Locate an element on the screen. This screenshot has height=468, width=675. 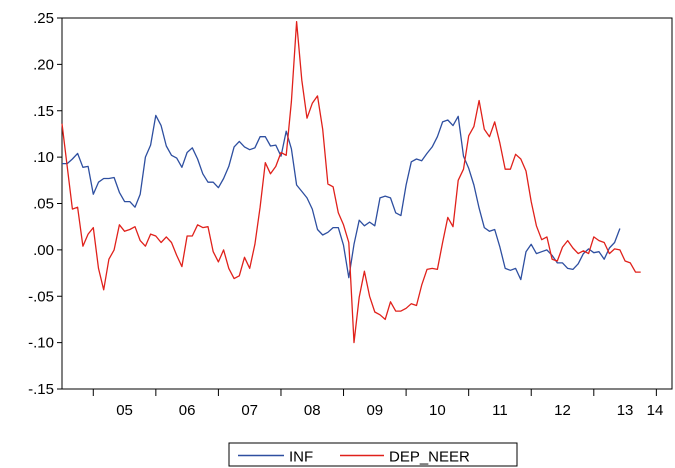
y-tick-label: .20 is located at coordinates (43, 64).